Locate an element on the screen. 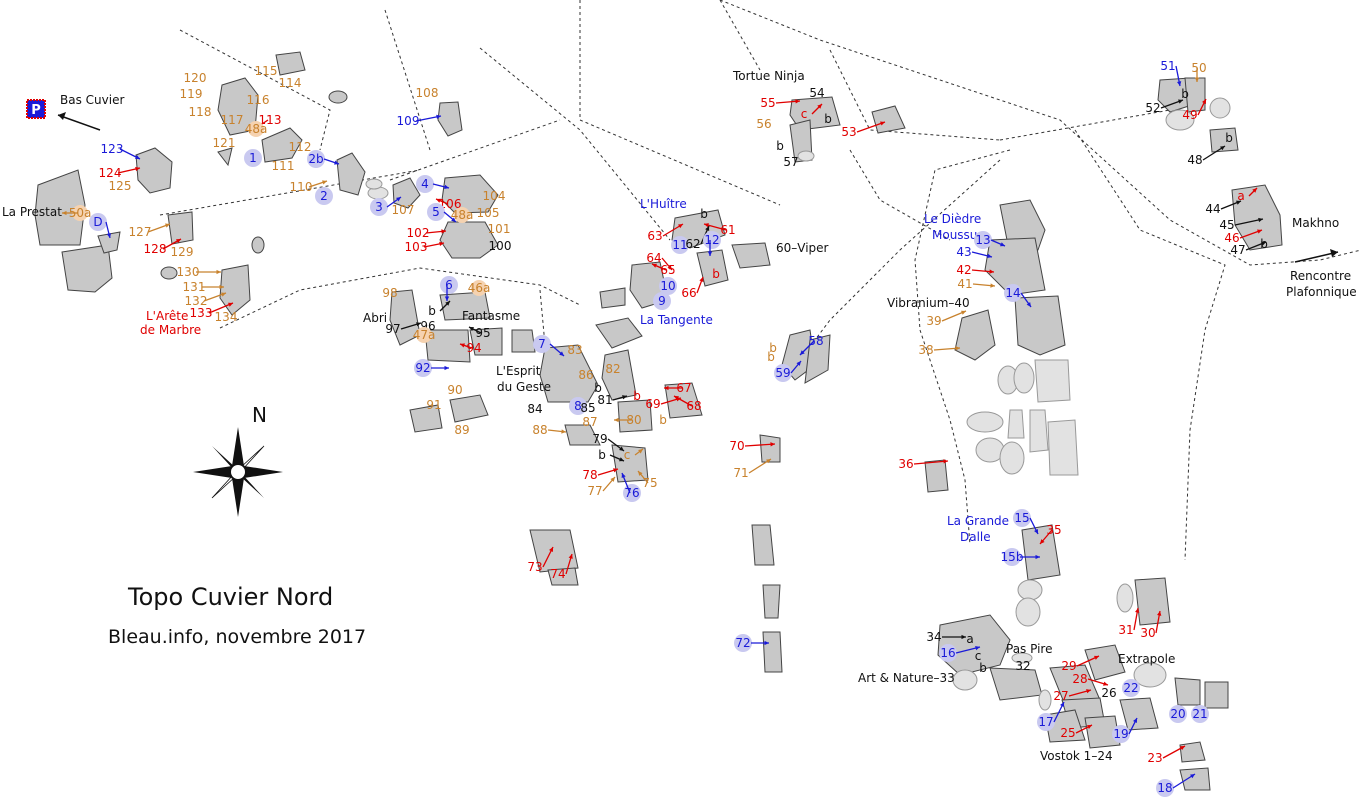 This screenshot has width=1361, height=800. route-number: 91 is located at coordinates (433, 405).